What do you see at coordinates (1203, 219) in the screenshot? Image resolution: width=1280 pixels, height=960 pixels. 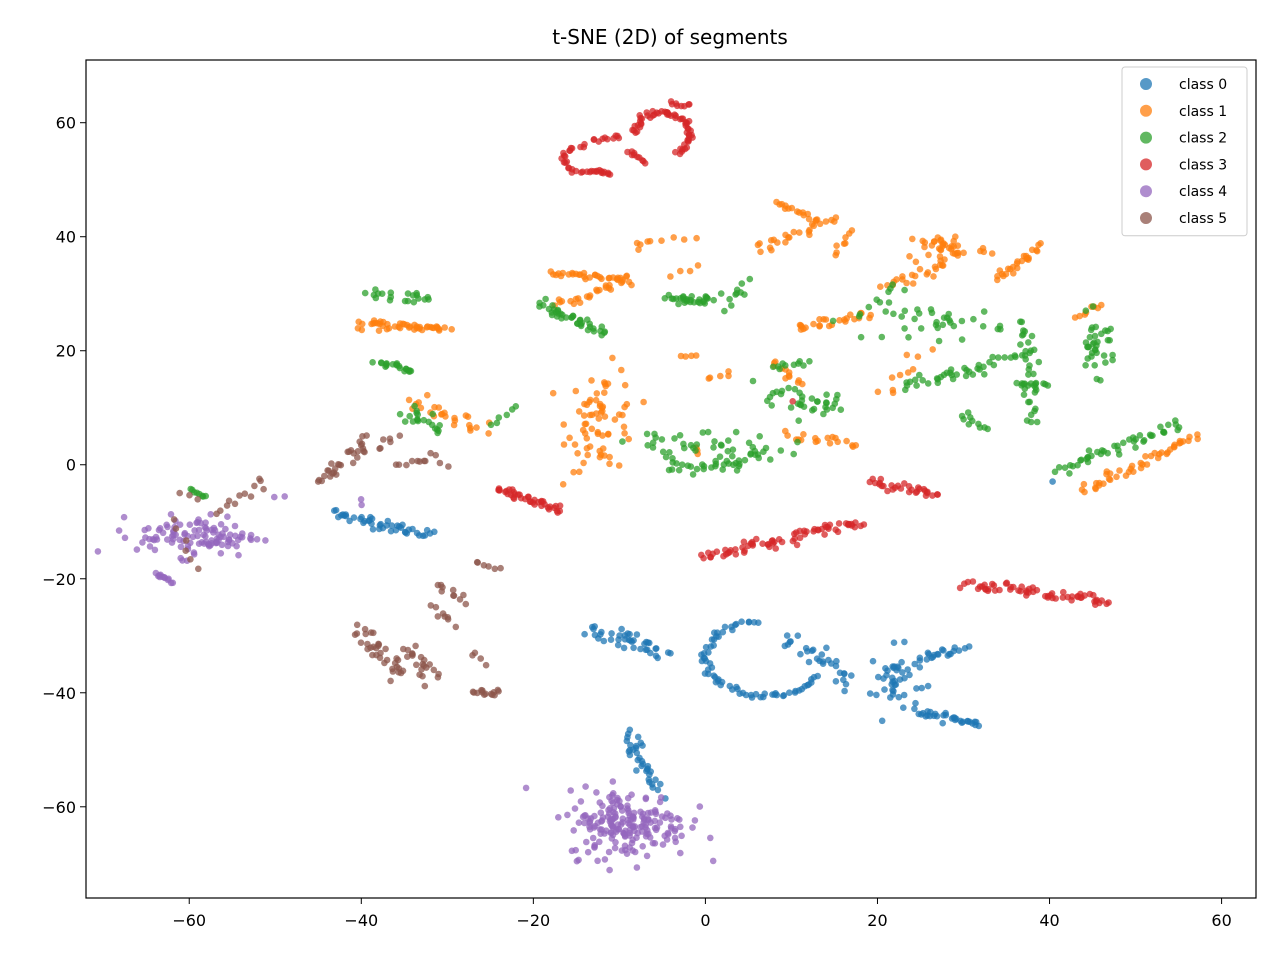 I see `legend-label-class-5: class 5` at bounding box center [1203, 219].